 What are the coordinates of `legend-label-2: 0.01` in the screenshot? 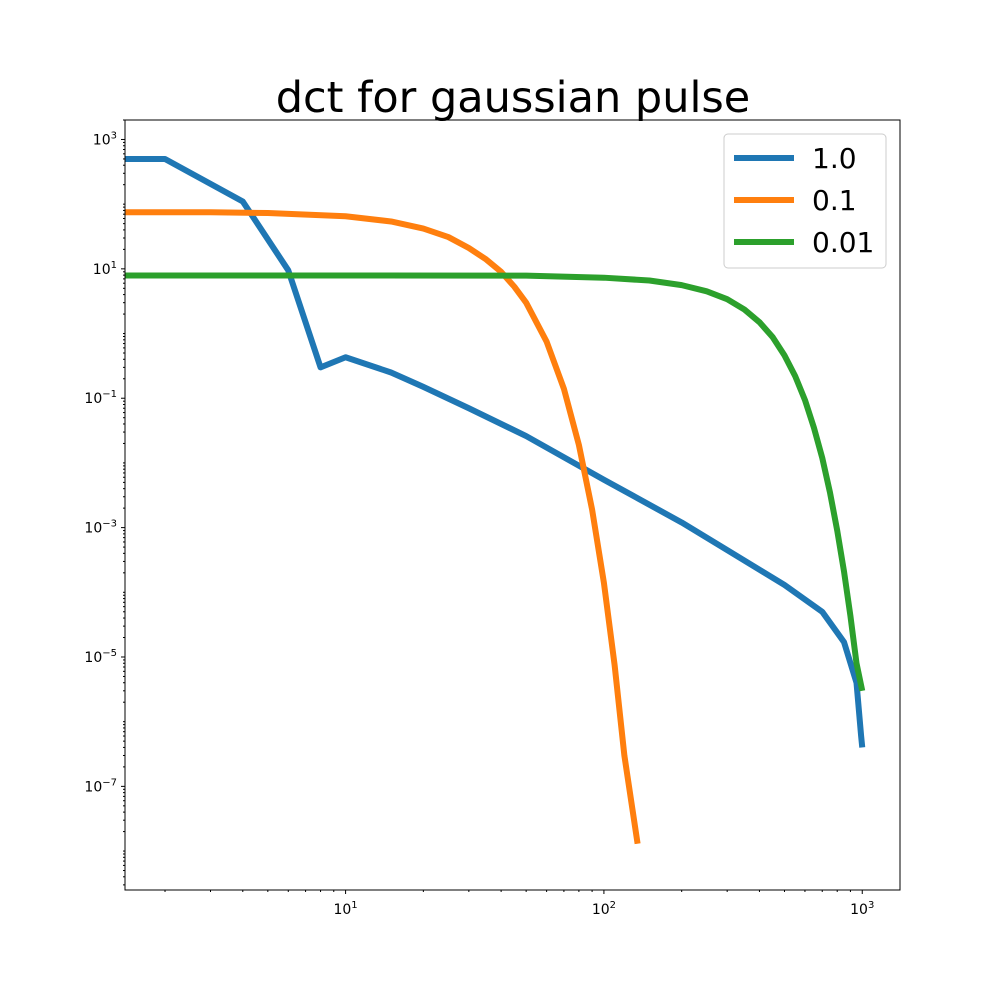 It's located at (843, 242).